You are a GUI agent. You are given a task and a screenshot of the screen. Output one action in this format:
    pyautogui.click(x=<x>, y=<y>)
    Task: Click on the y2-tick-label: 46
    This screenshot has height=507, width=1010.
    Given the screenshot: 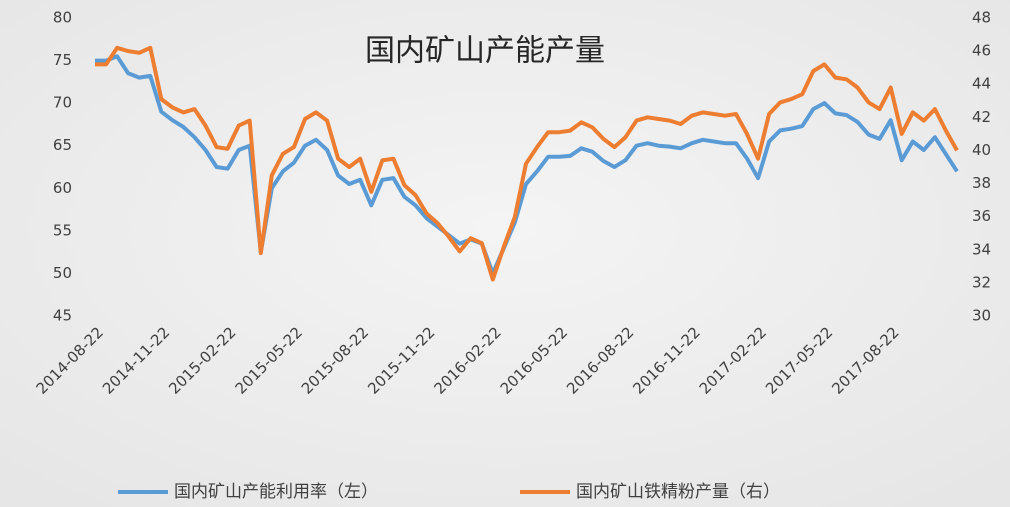 What is the action you would take?
    pyautogui.click(x=981, y=51)
    